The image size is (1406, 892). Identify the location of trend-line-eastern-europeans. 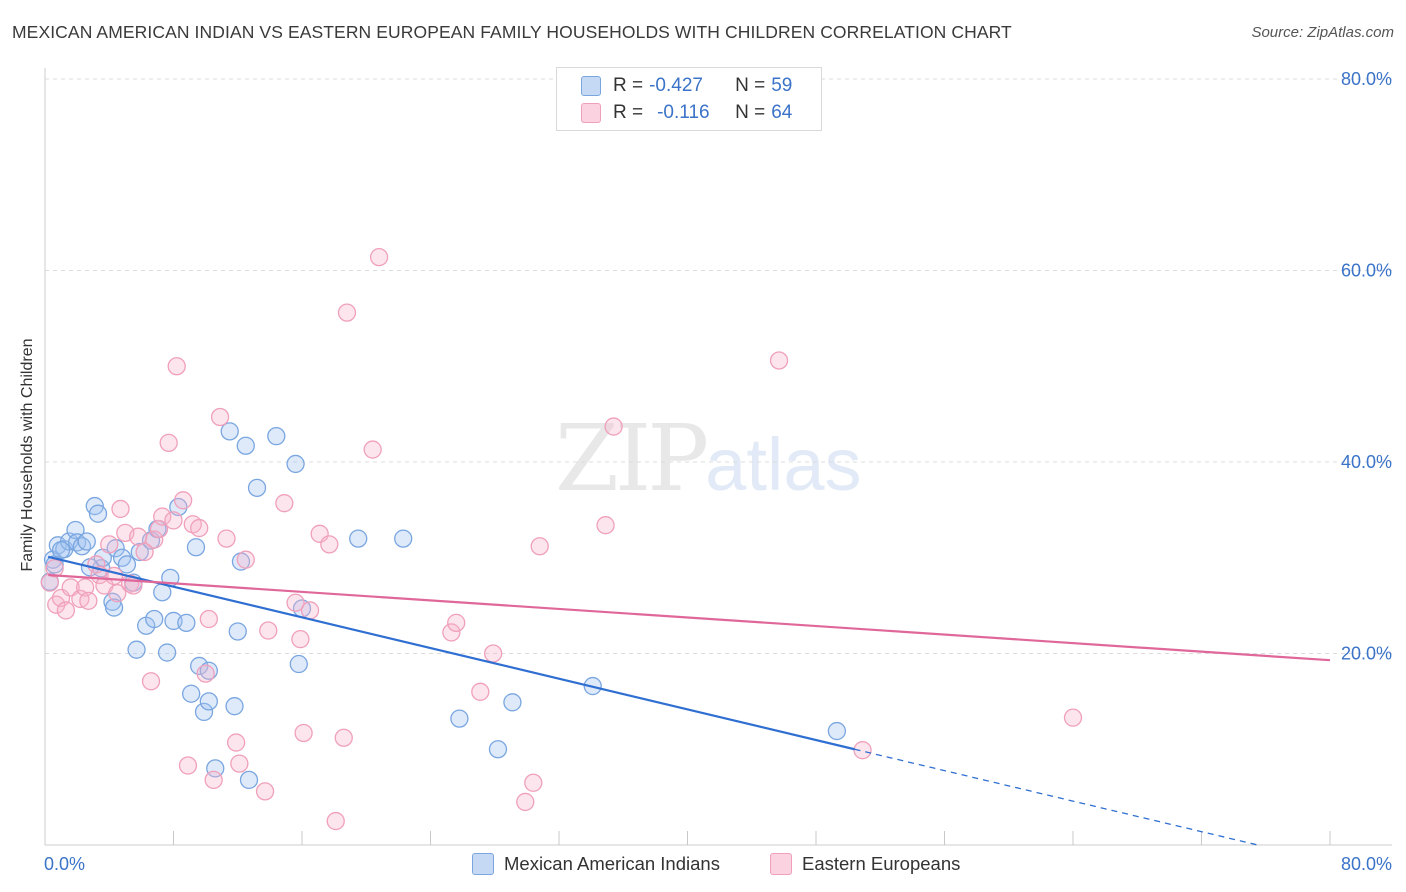
(689, 617).